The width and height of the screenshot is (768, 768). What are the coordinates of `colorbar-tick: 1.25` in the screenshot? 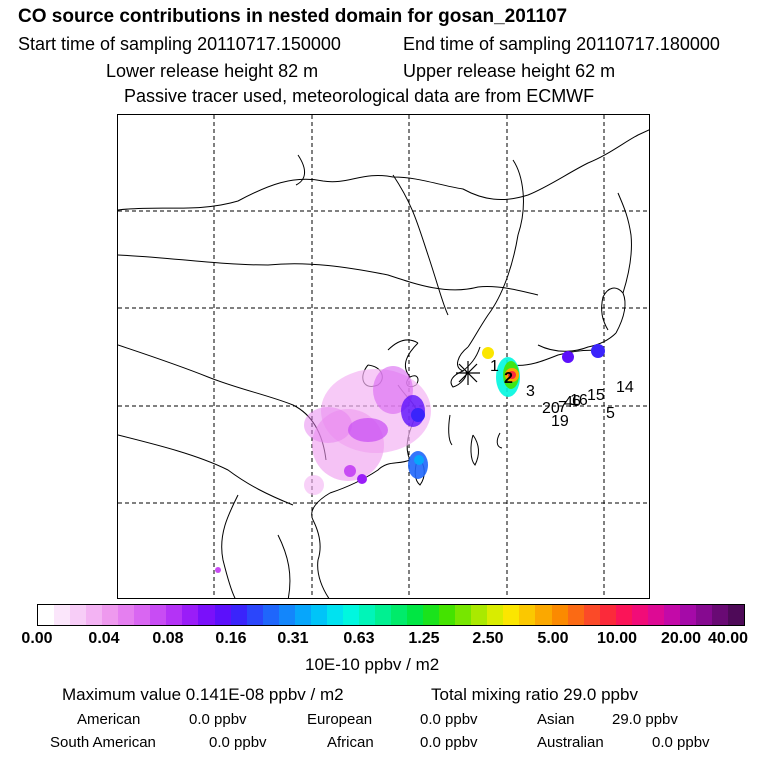 It's located at (424, 638).